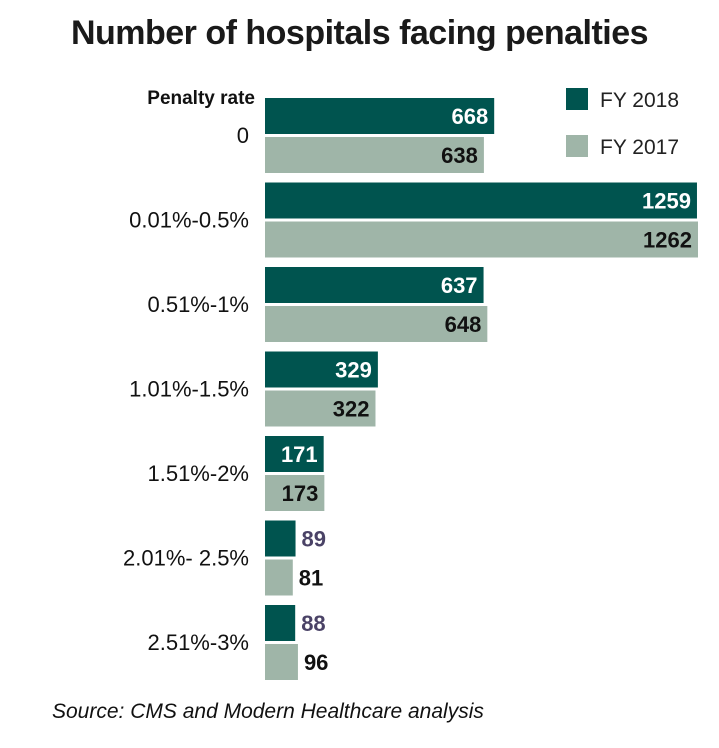  I want to click on data-label: 96, so click(316, 662).